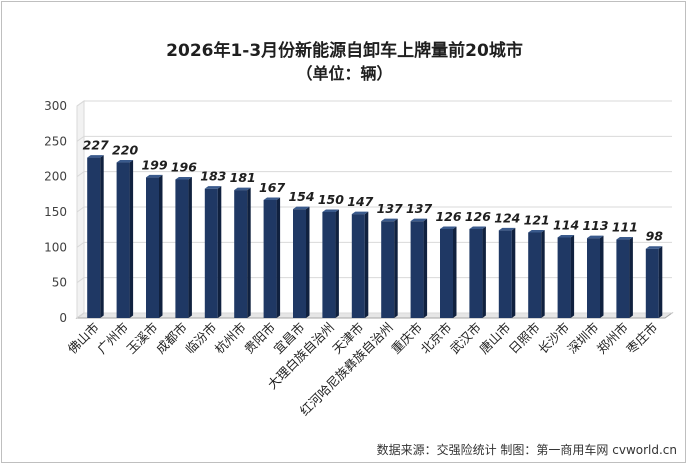 The height and width of the screenshot is (466, 689). What do you see at coordinates (112, 338) in the screenshot?
I see `x-tick-label: 广州市` at bounding box center [112, 338].